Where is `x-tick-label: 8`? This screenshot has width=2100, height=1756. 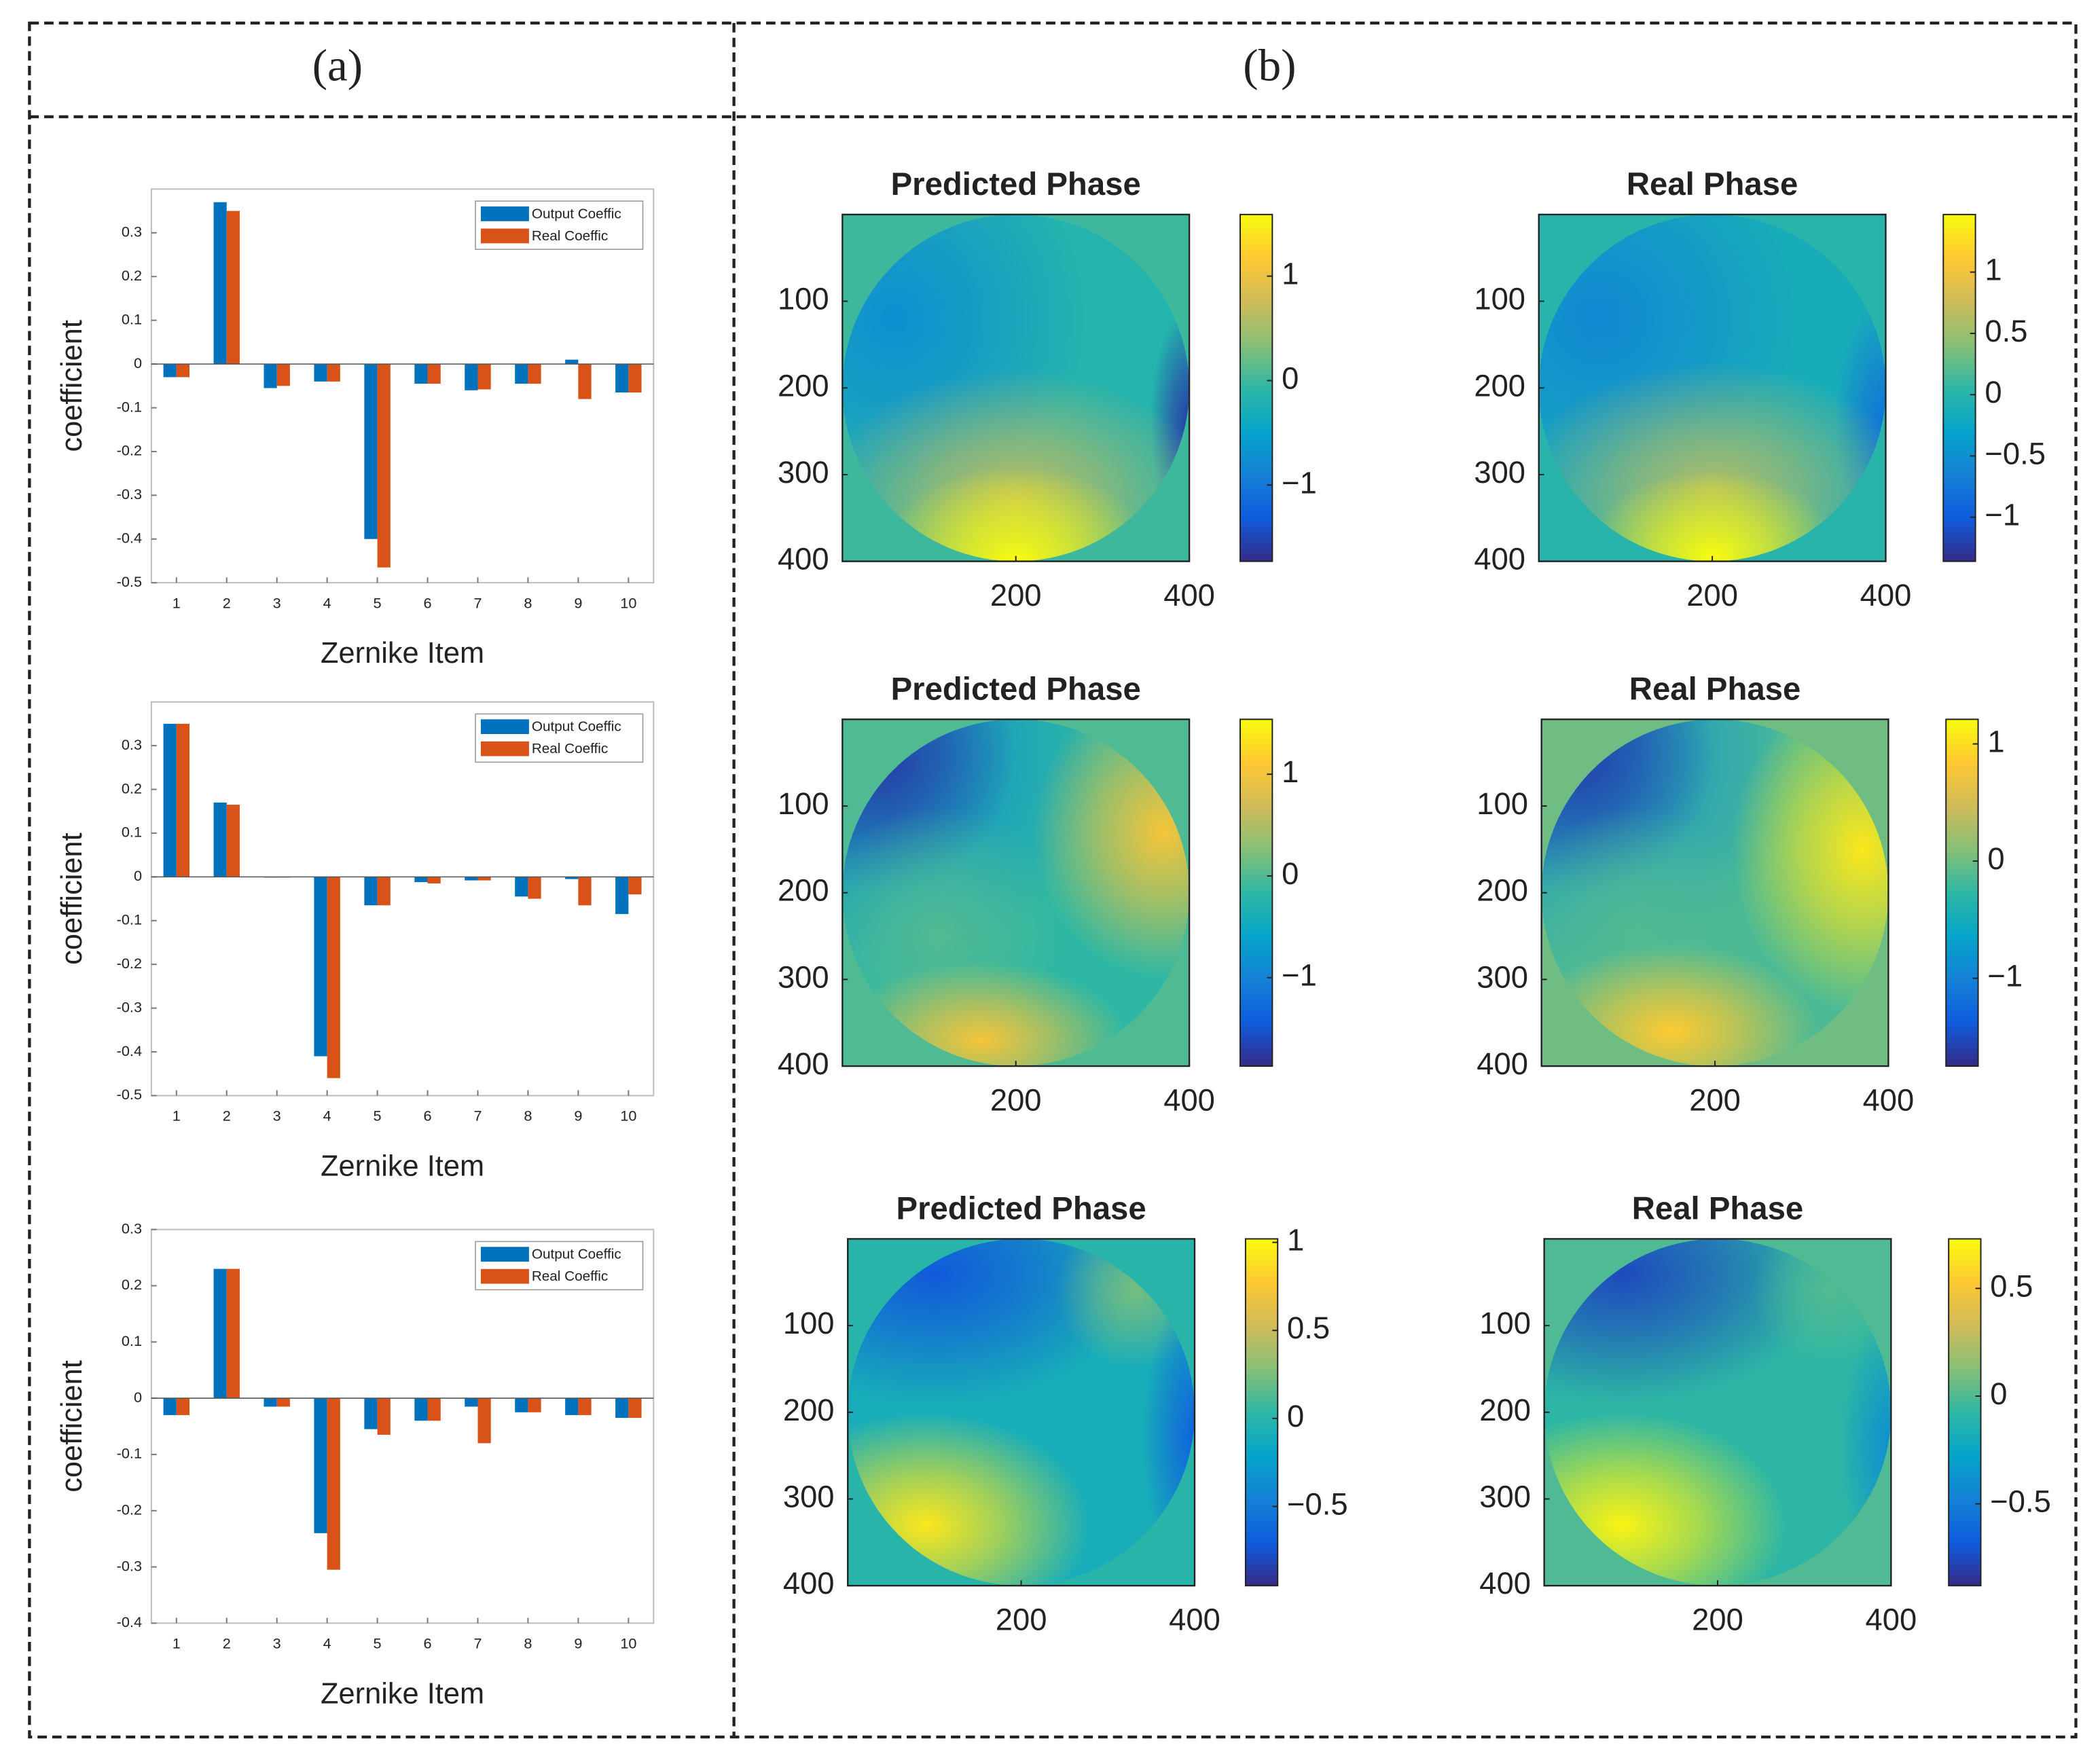 x-tick-label: 8 is located at coordinates (528, 1116).